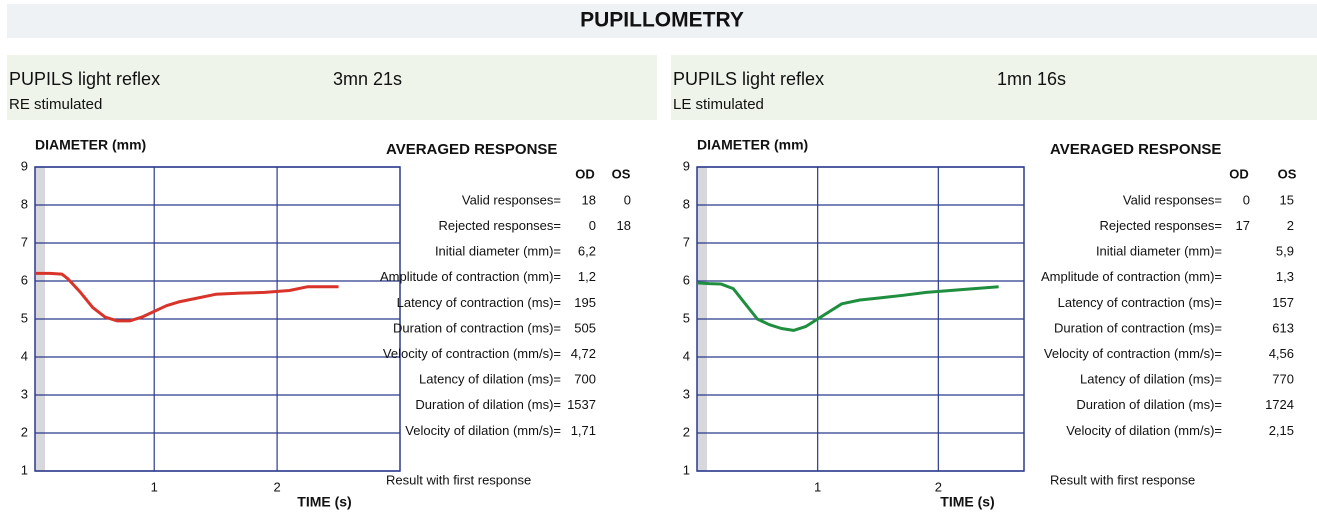 The width and height of the screenshot is (1317, 514). I want to click on row-value: 1724, so click(1279, 404).